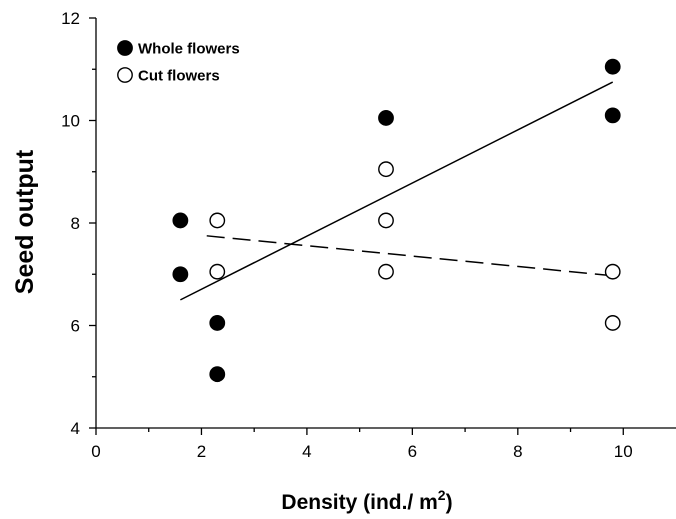 The width and height of the screenshot is (676, 519). I want to click on x-axis-title-superscript: 2, so click(442, 495).